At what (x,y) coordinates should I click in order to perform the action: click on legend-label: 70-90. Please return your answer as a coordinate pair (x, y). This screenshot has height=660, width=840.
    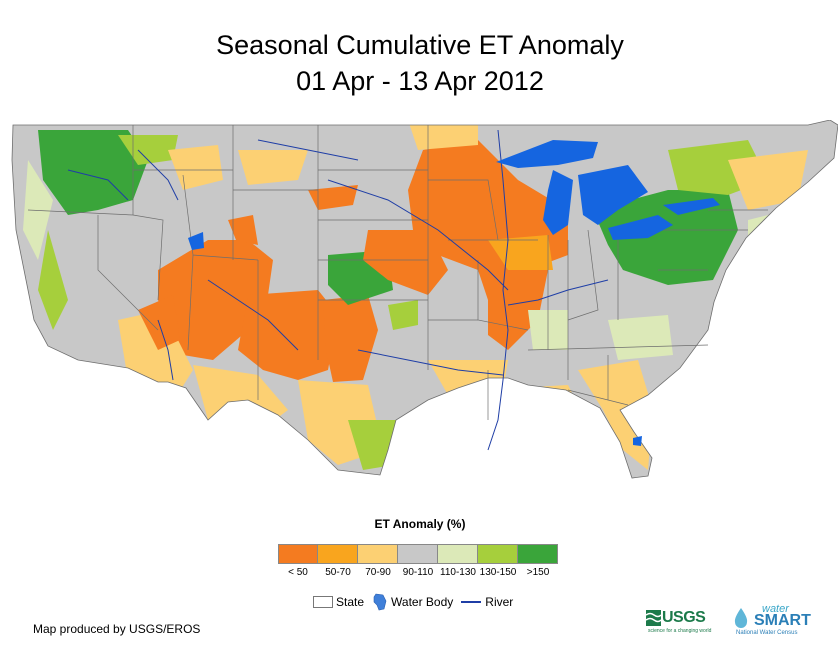
    Looking at the image, I should click on (378, 572).